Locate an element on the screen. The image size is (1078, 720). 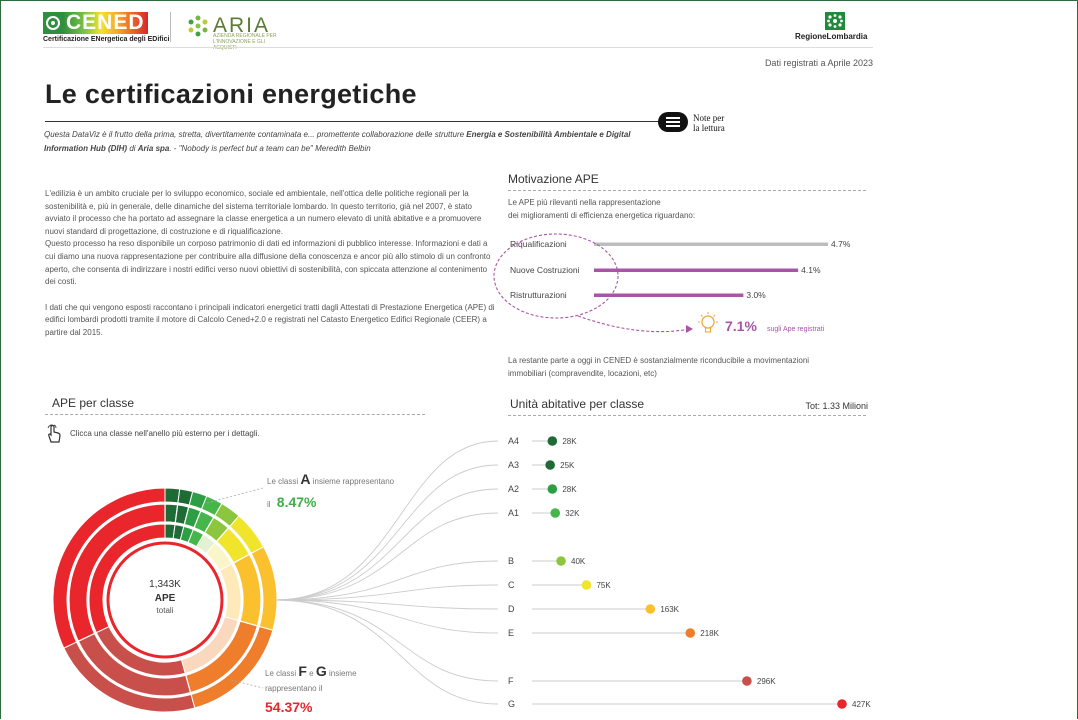
ape-classe-divider is located at coordinates (235, 414).